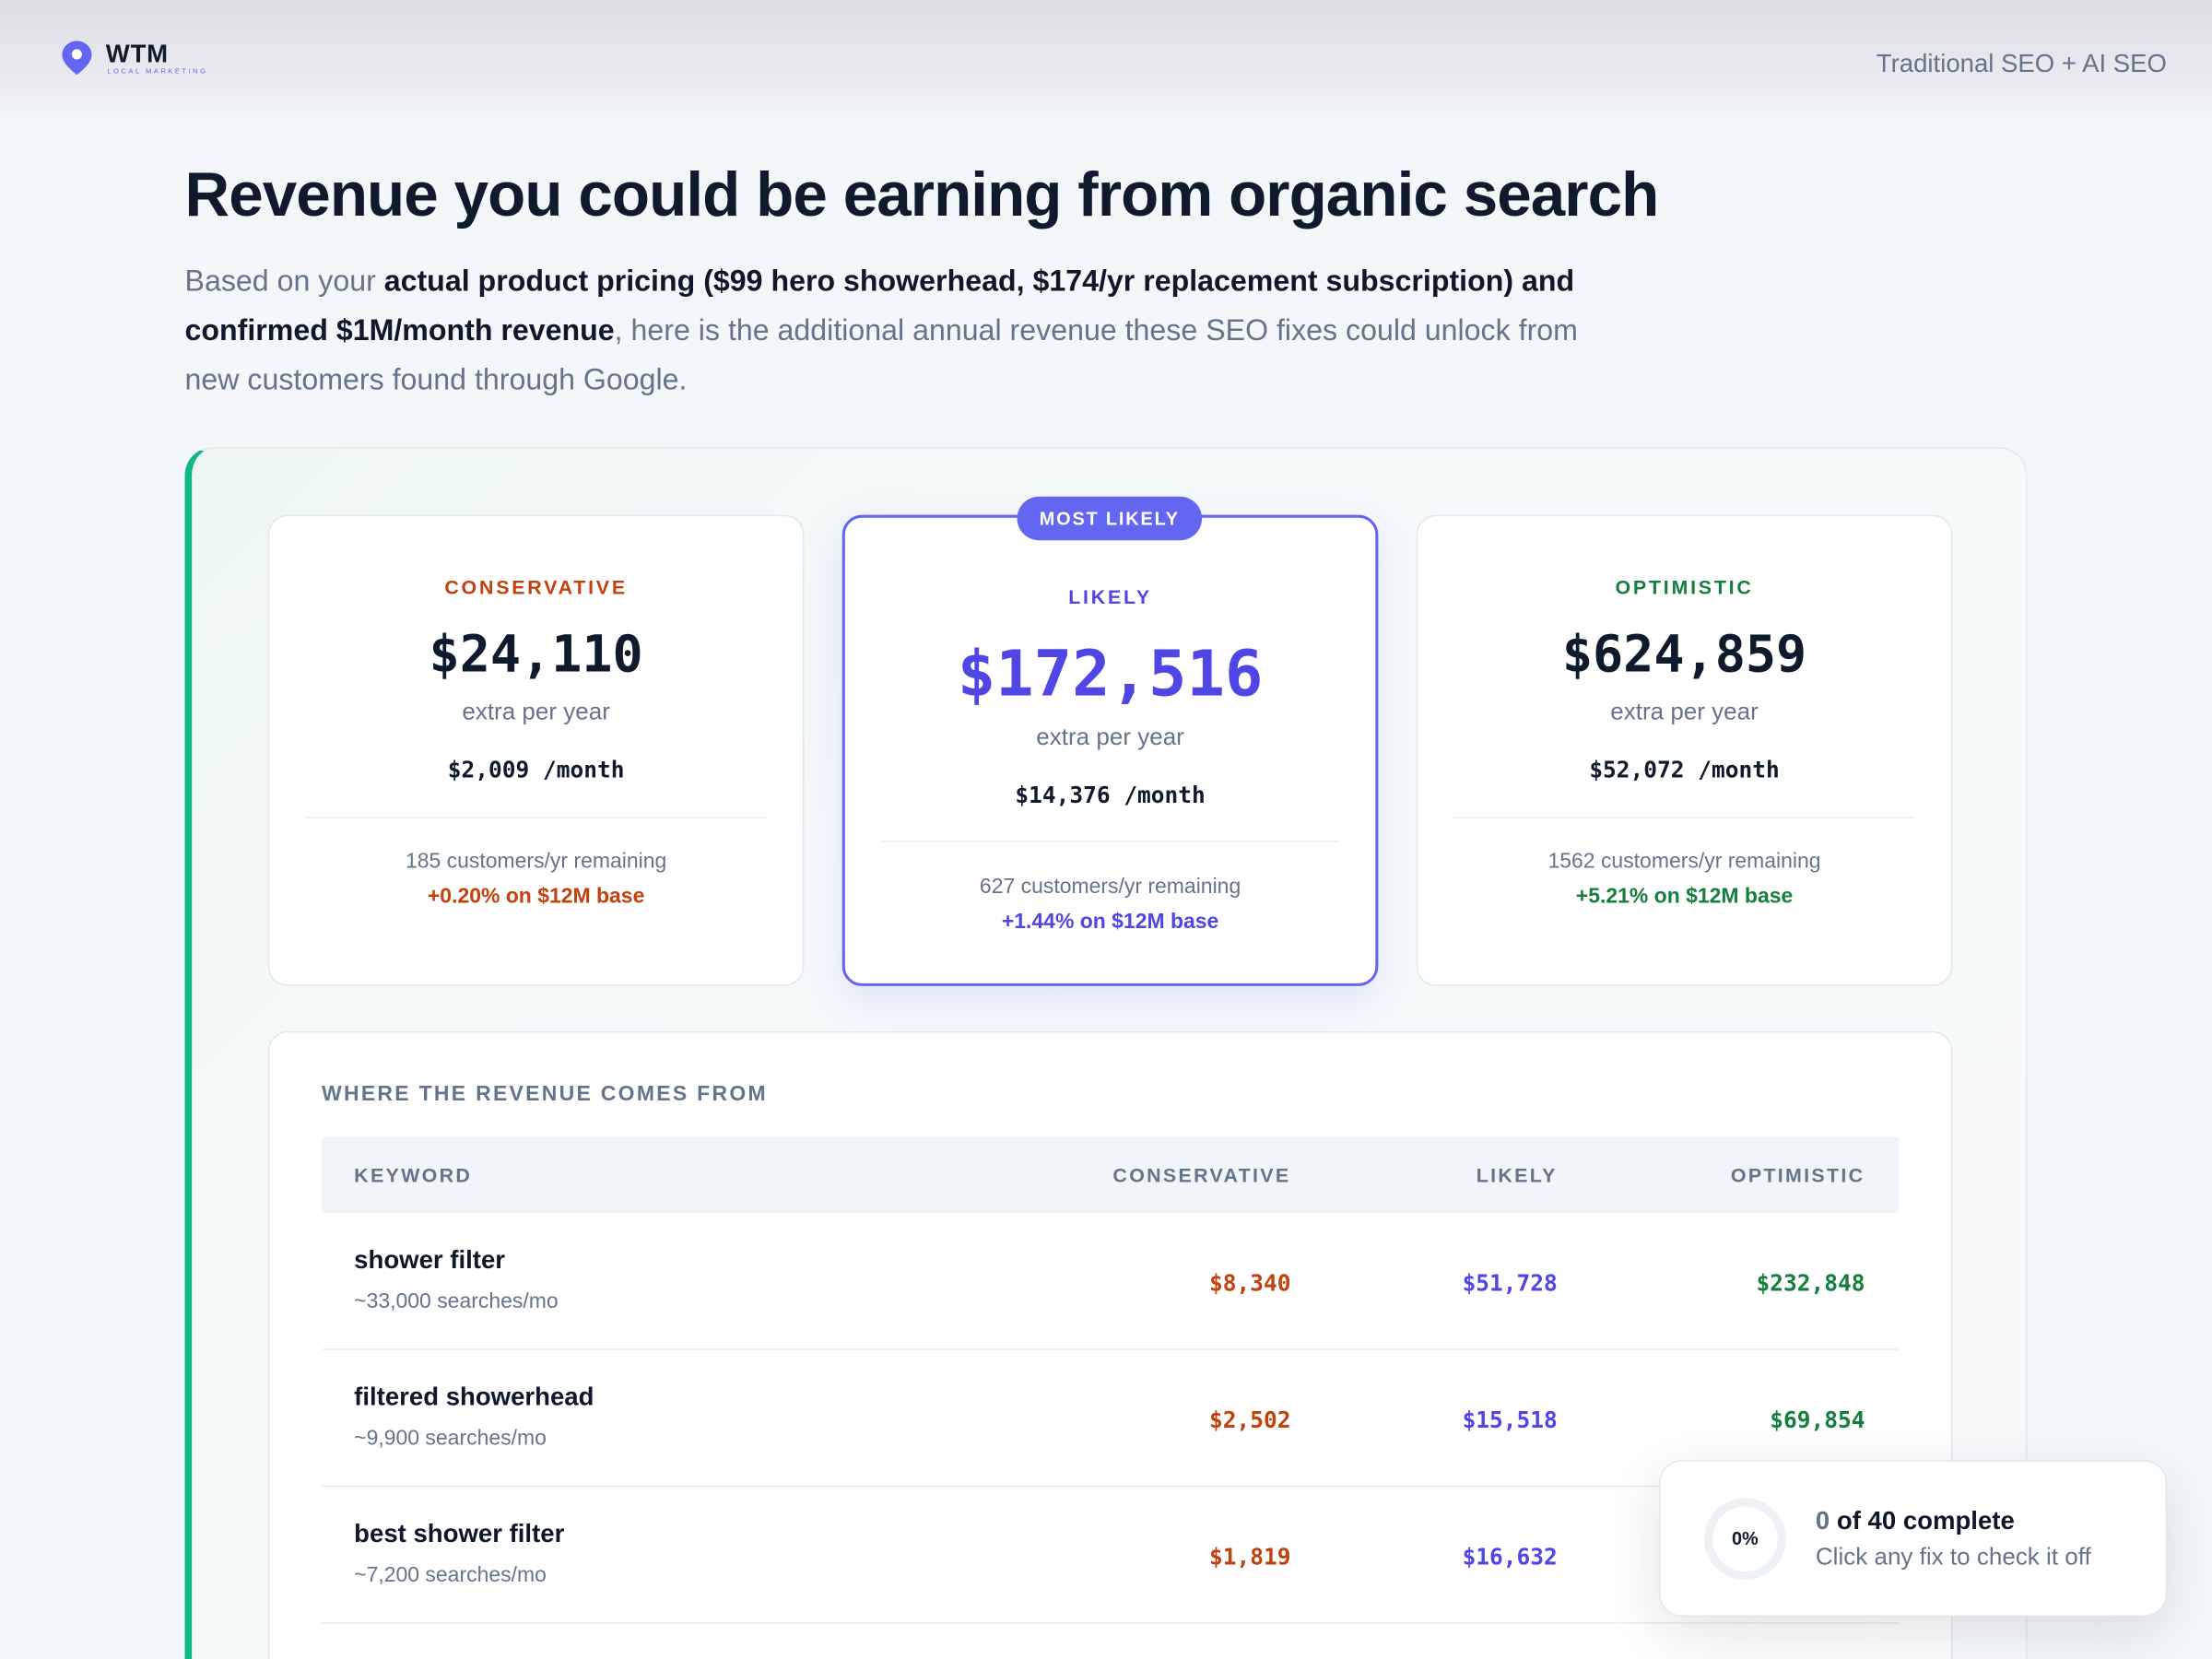  What do you see at coordinates (459, 1533) in the screenshot?
I see `keyword-name: best shower filter` at bounding box center [459, 1533].